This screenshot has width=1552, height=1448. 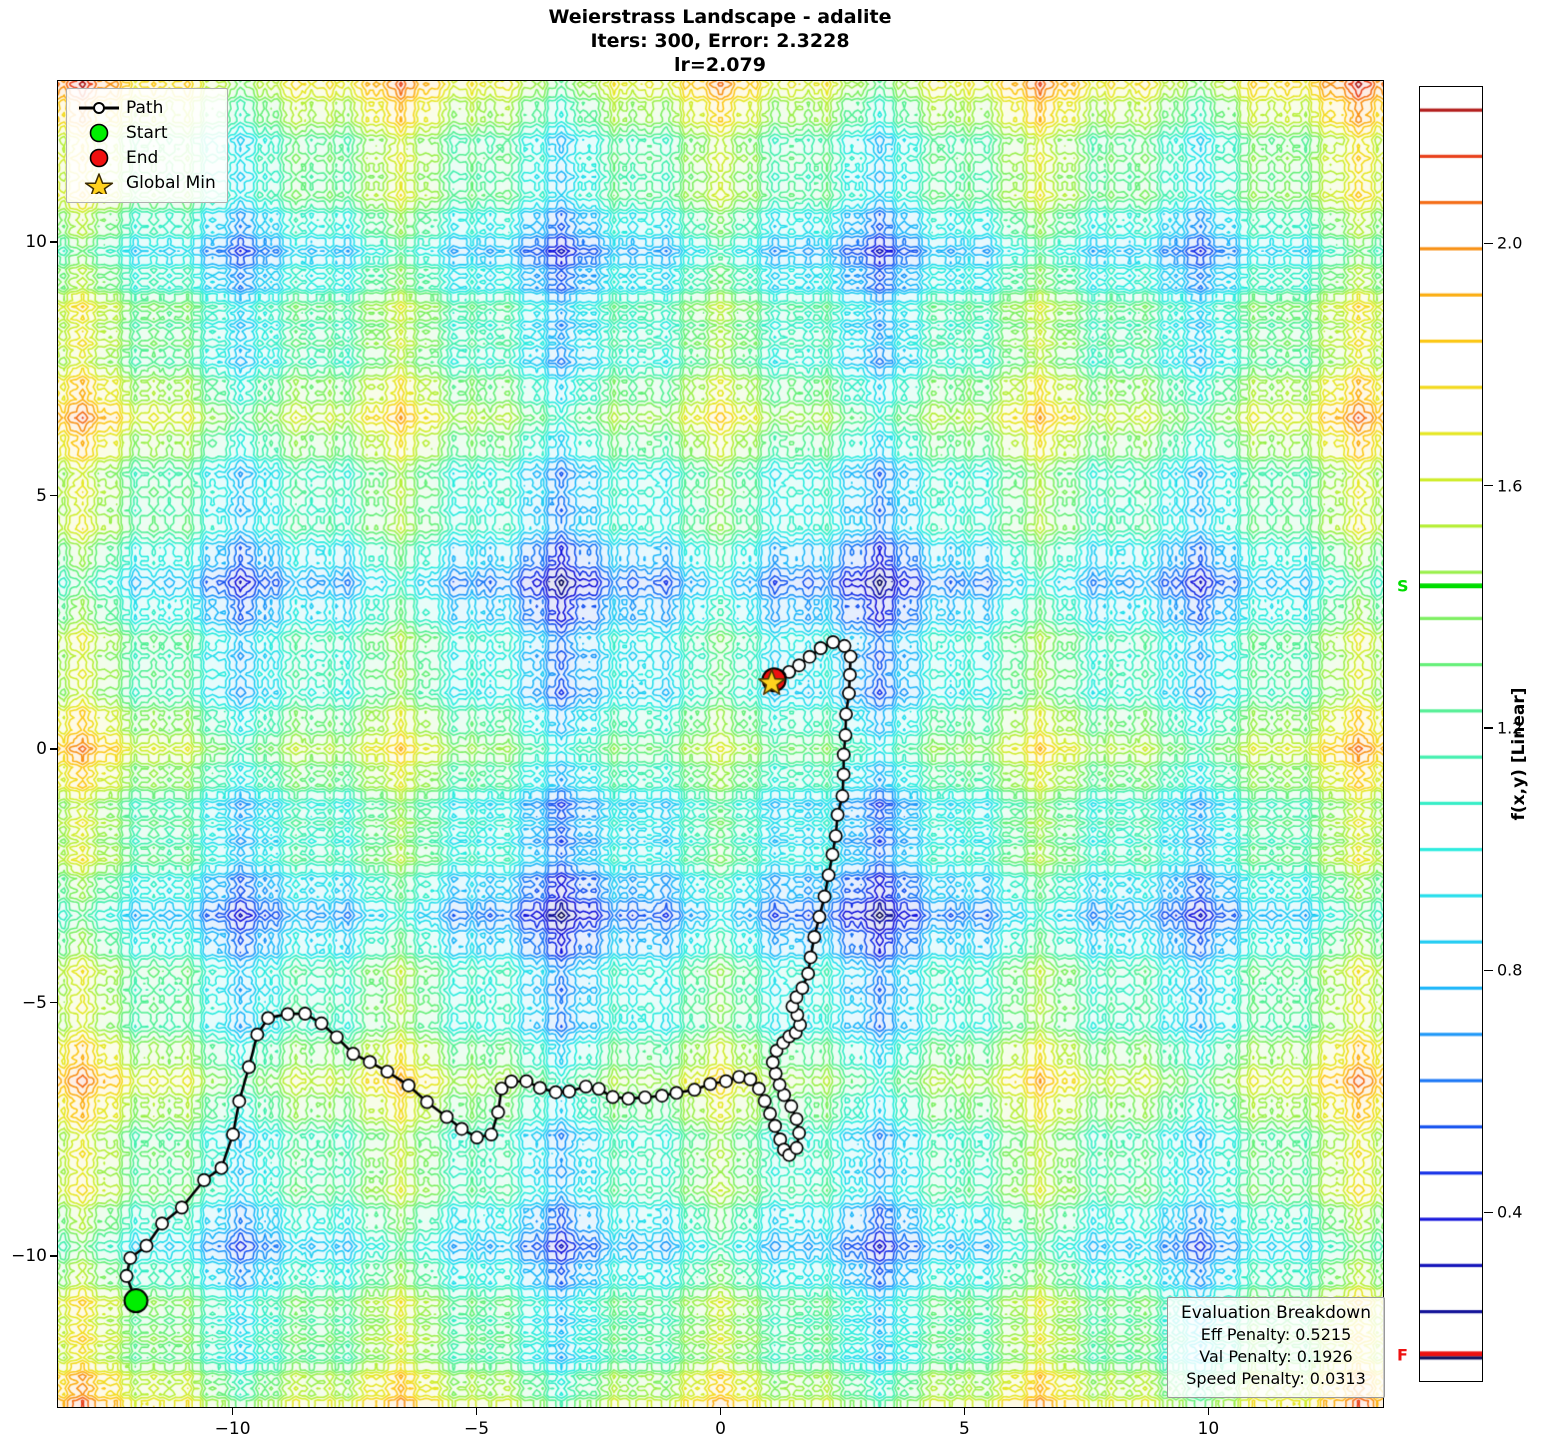 I want to click on x-tick-label: 5, so click(x=964, y=1429).